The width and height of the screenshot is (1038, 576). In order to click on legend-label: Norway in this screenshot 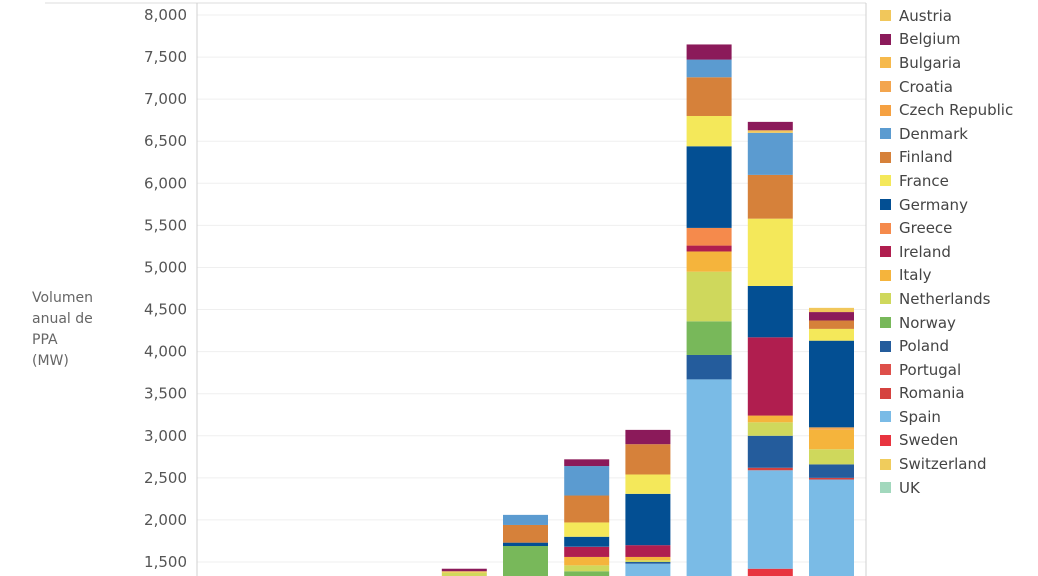, I will do `click(927, 322)`.